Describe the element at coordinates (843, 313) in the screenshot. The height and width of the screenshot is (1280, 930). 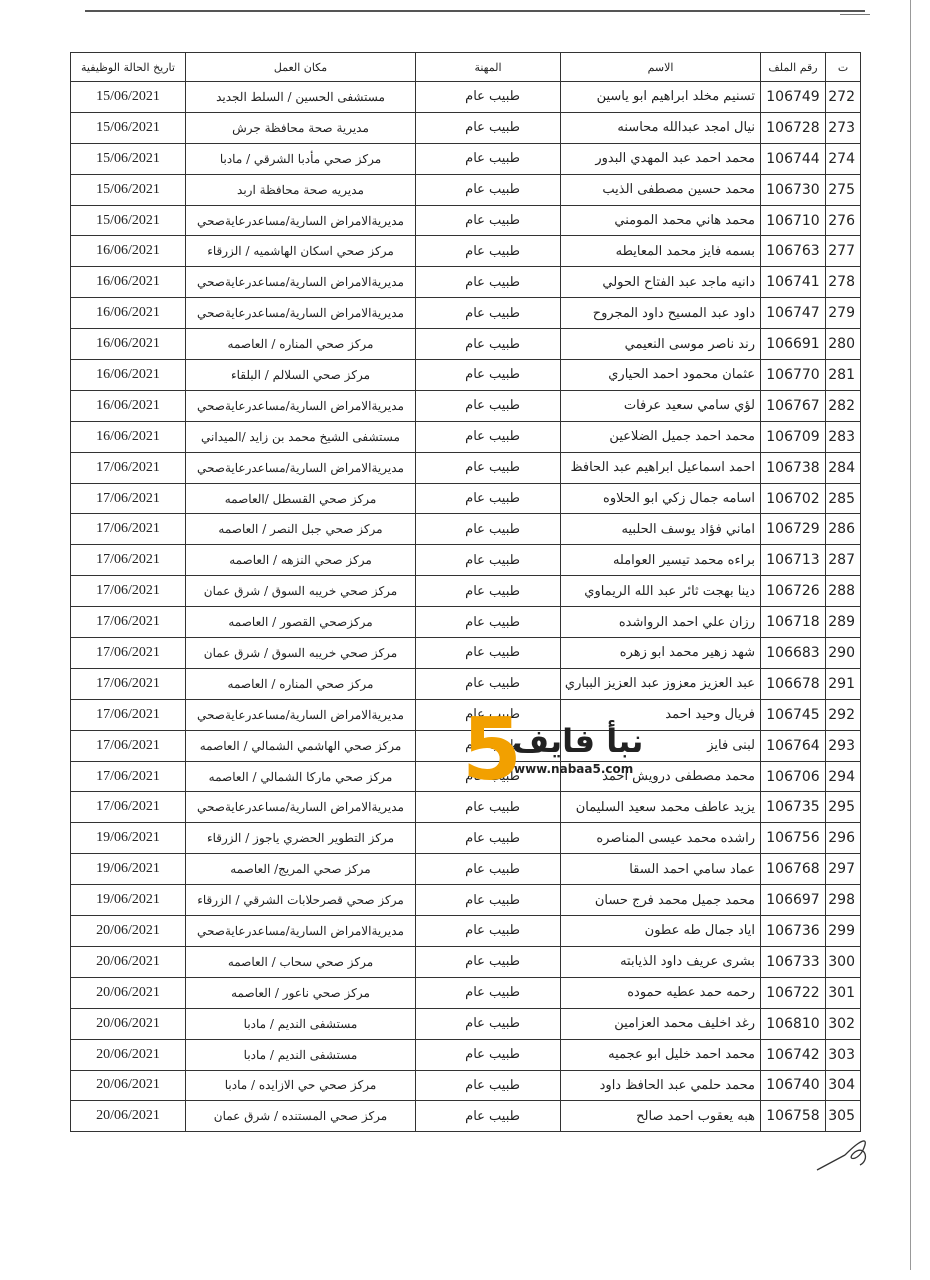
I see `row-number: 279` at that location.